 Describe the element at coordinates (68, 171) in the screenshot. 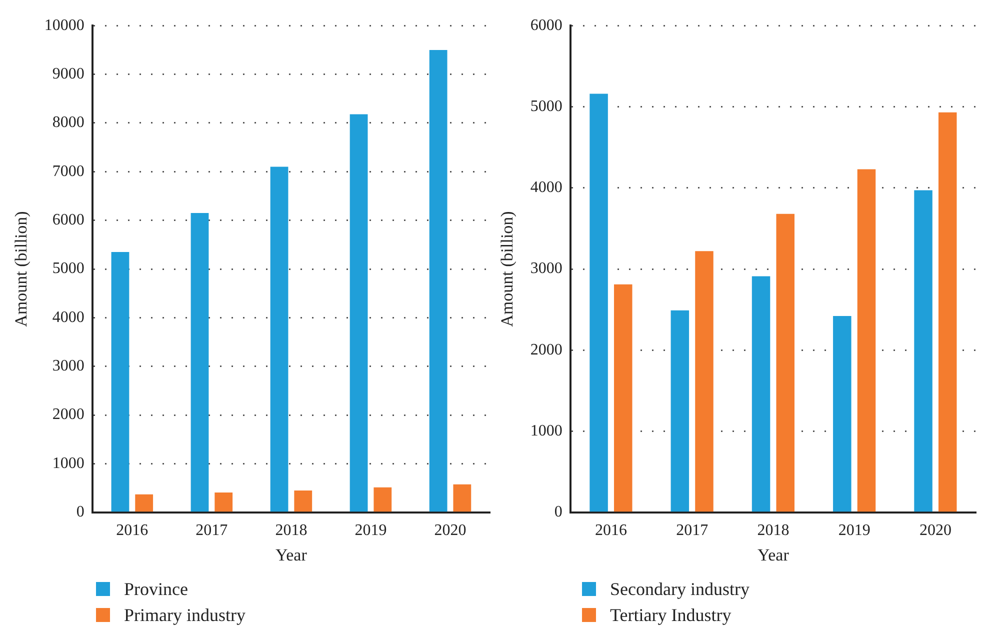

I see `y-tick-label: 7000` at that location.